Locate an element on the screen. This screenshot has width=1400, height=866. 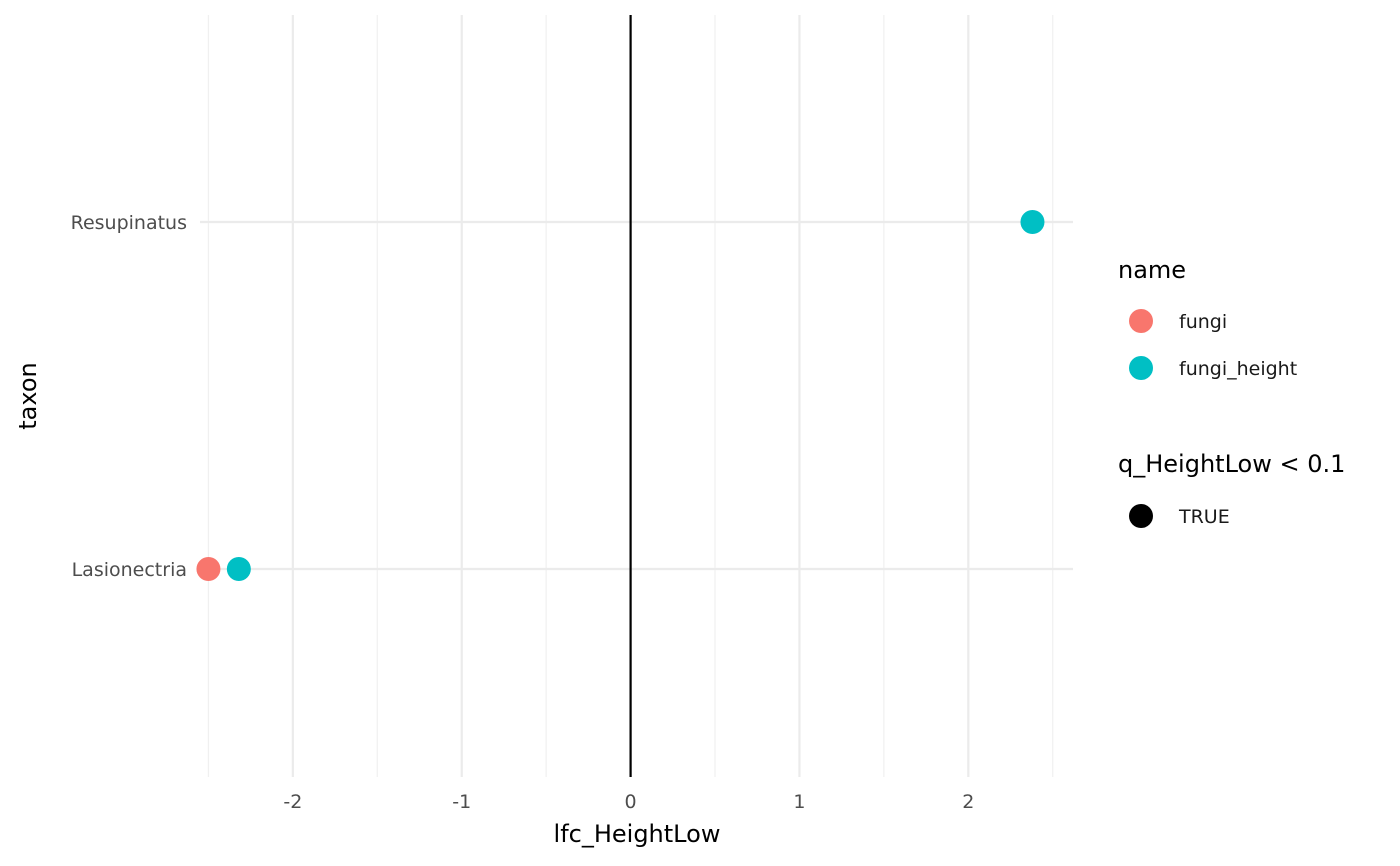
legend-name: name fungi fungi_height is located at coordinates (1207, 318).